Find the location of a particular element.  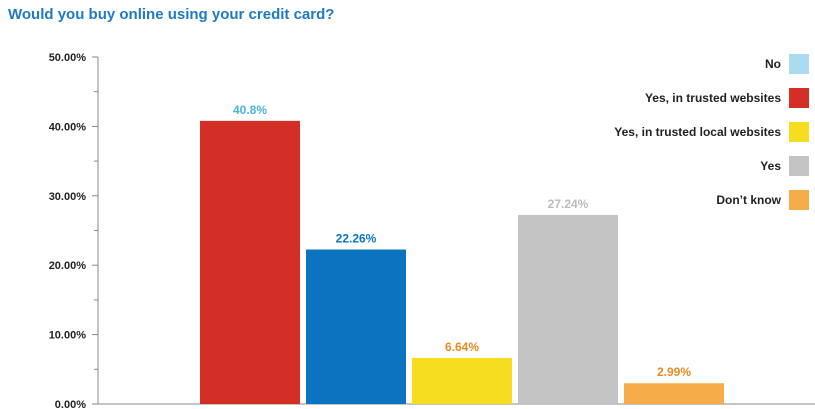

legend-item-label: Yes, in trusted websites is located at coordinates (713, 98).